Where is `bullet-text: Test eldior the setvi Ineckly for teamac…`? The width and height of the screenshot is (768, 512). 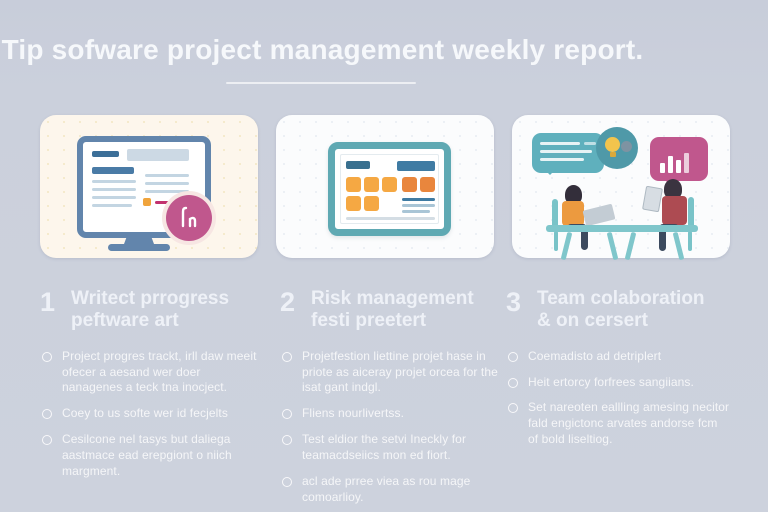
bullet-text: Test eldior the setvi Ineckly for teamac… is located at coordinates (384, 447).